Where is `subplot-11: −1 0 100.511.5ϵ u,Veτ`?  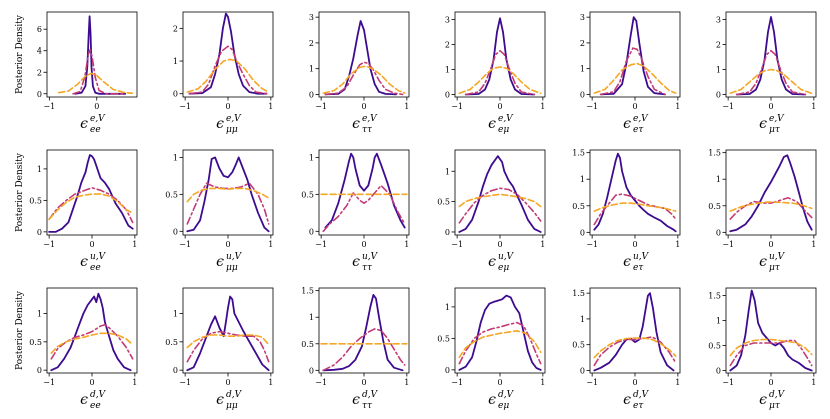
subplot-11: −1 0 100.511.5ϵ u,Veτ is located at coordinates (626, 211).